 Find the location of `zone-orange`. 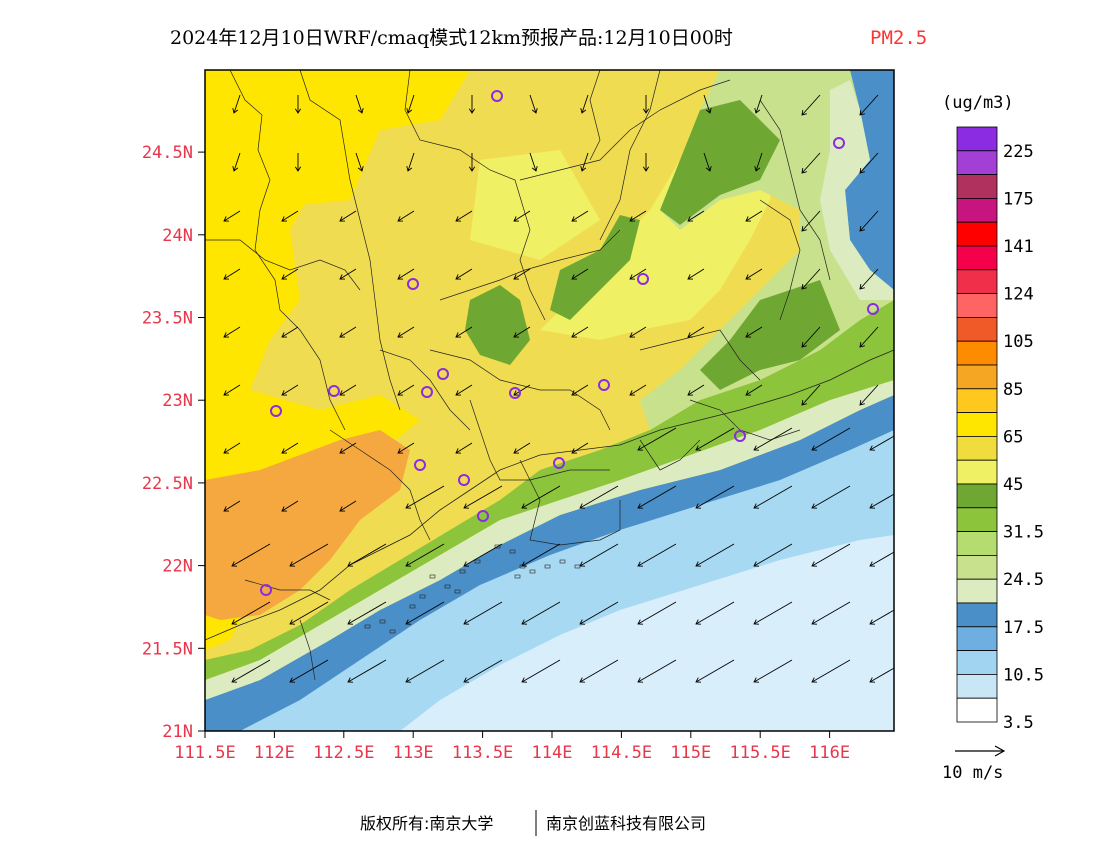

zone-orange is located at coordinates (307, 525).